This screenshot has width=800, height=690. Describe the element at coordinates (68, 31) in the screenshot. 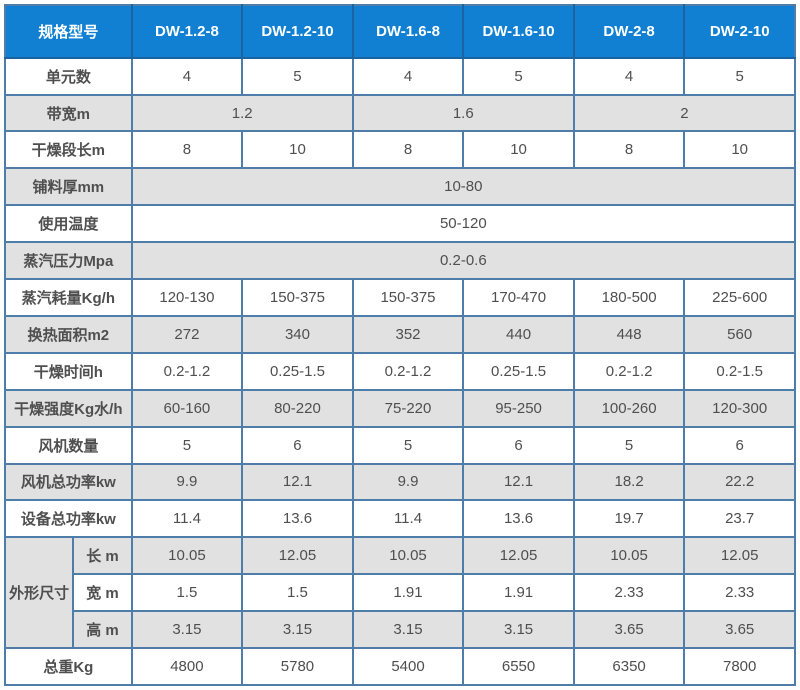

I see `header-label: 规格型号` at that location.